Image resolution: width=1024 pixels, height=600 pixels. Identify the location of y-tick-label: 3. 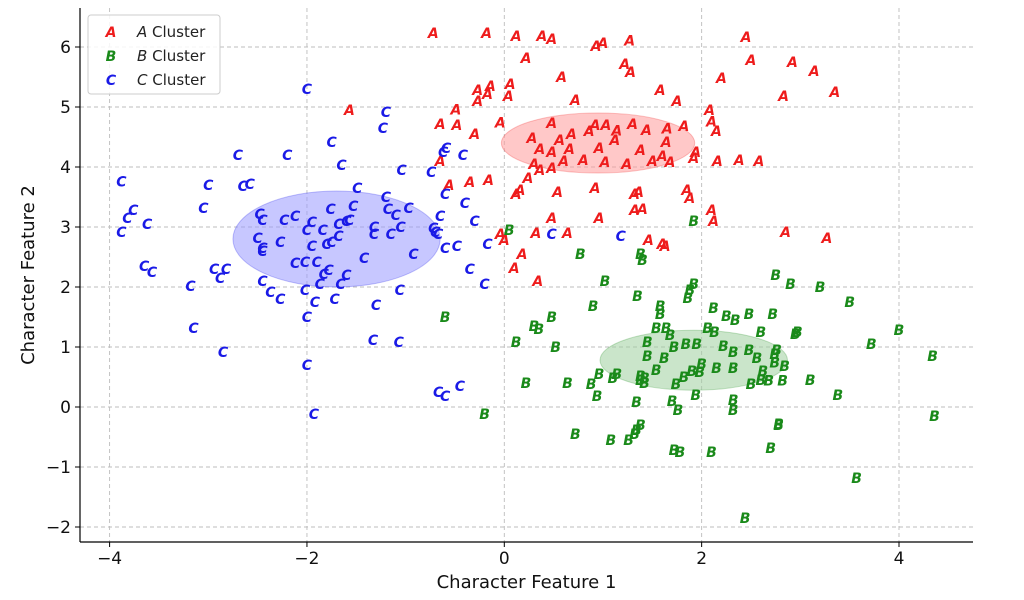
(65, 228).